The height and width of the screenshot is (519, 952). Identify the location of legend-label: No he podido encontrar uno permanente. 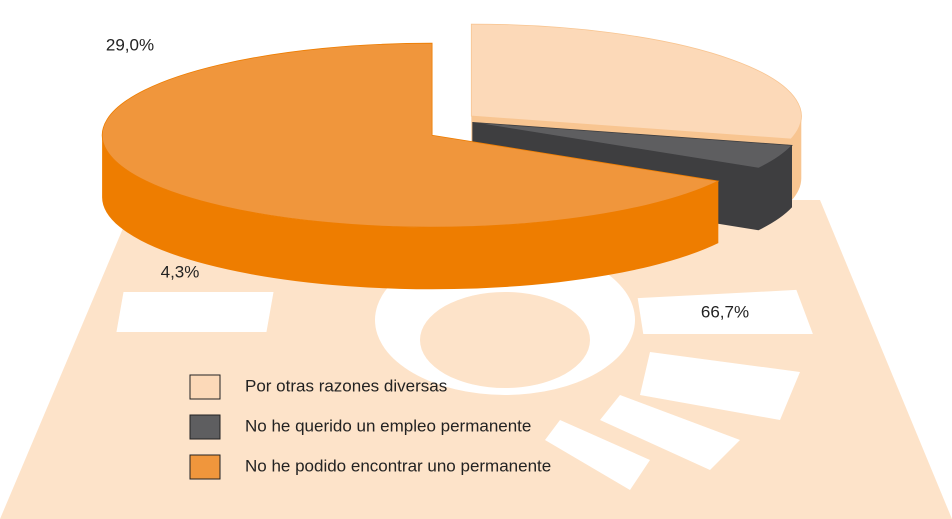
(398, 465).